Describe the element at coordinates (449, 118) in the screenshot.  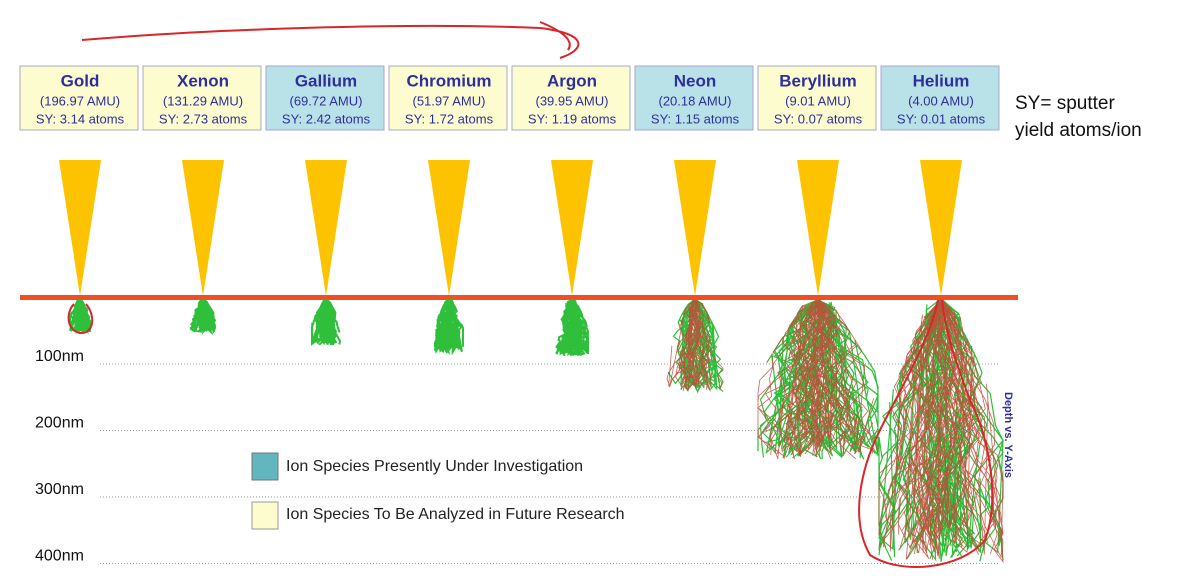
I see `ion-yield: SY: 1.72 atoms` at that location.